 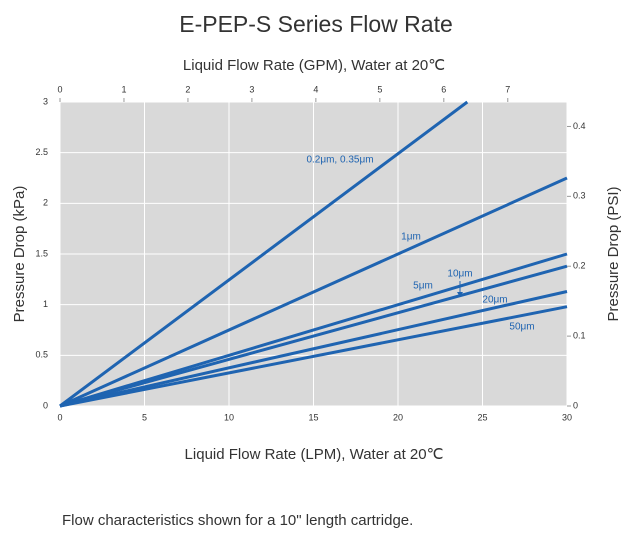 What do you see at coordinates (59, 89) in the screenshot?
I see `x2-tick-label: 0` at bounding box center [59, 89].